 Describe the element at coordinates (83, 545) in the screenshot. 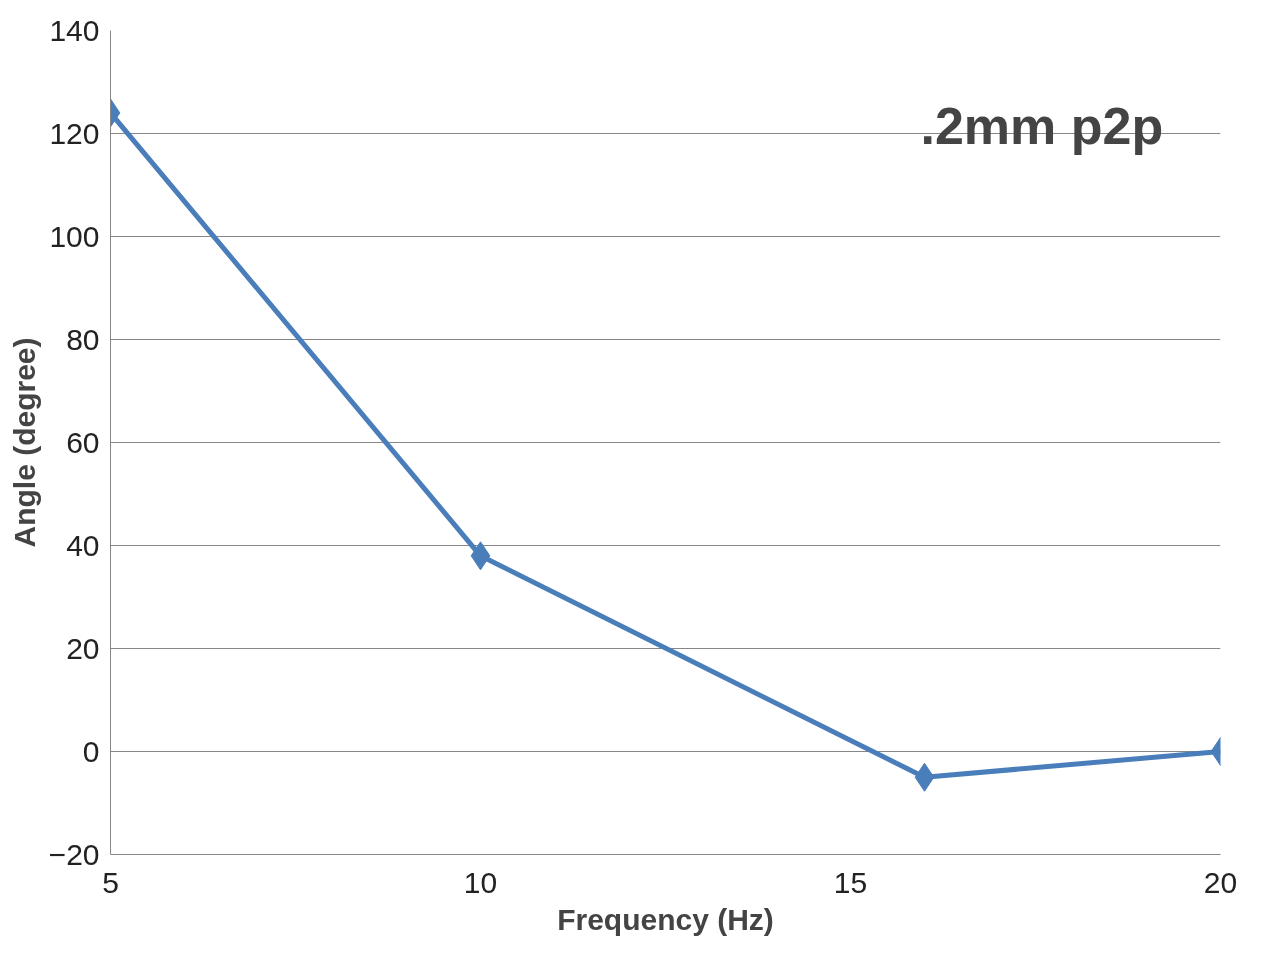

I see `y-tick-label: 40` at that location.